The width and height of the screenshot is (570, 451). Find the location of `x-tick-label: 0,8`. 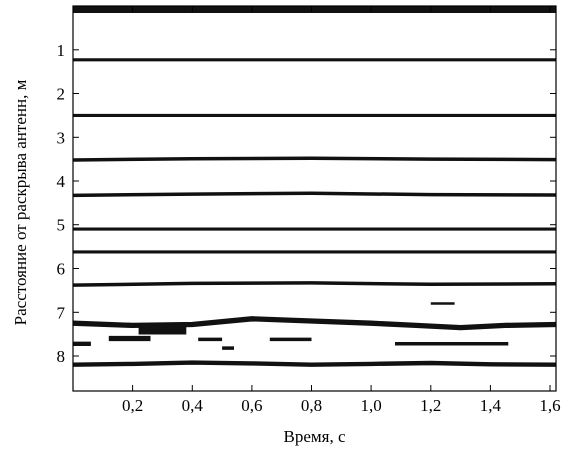

x-tick-label: 0,8 is located at coordinates (311, 405).